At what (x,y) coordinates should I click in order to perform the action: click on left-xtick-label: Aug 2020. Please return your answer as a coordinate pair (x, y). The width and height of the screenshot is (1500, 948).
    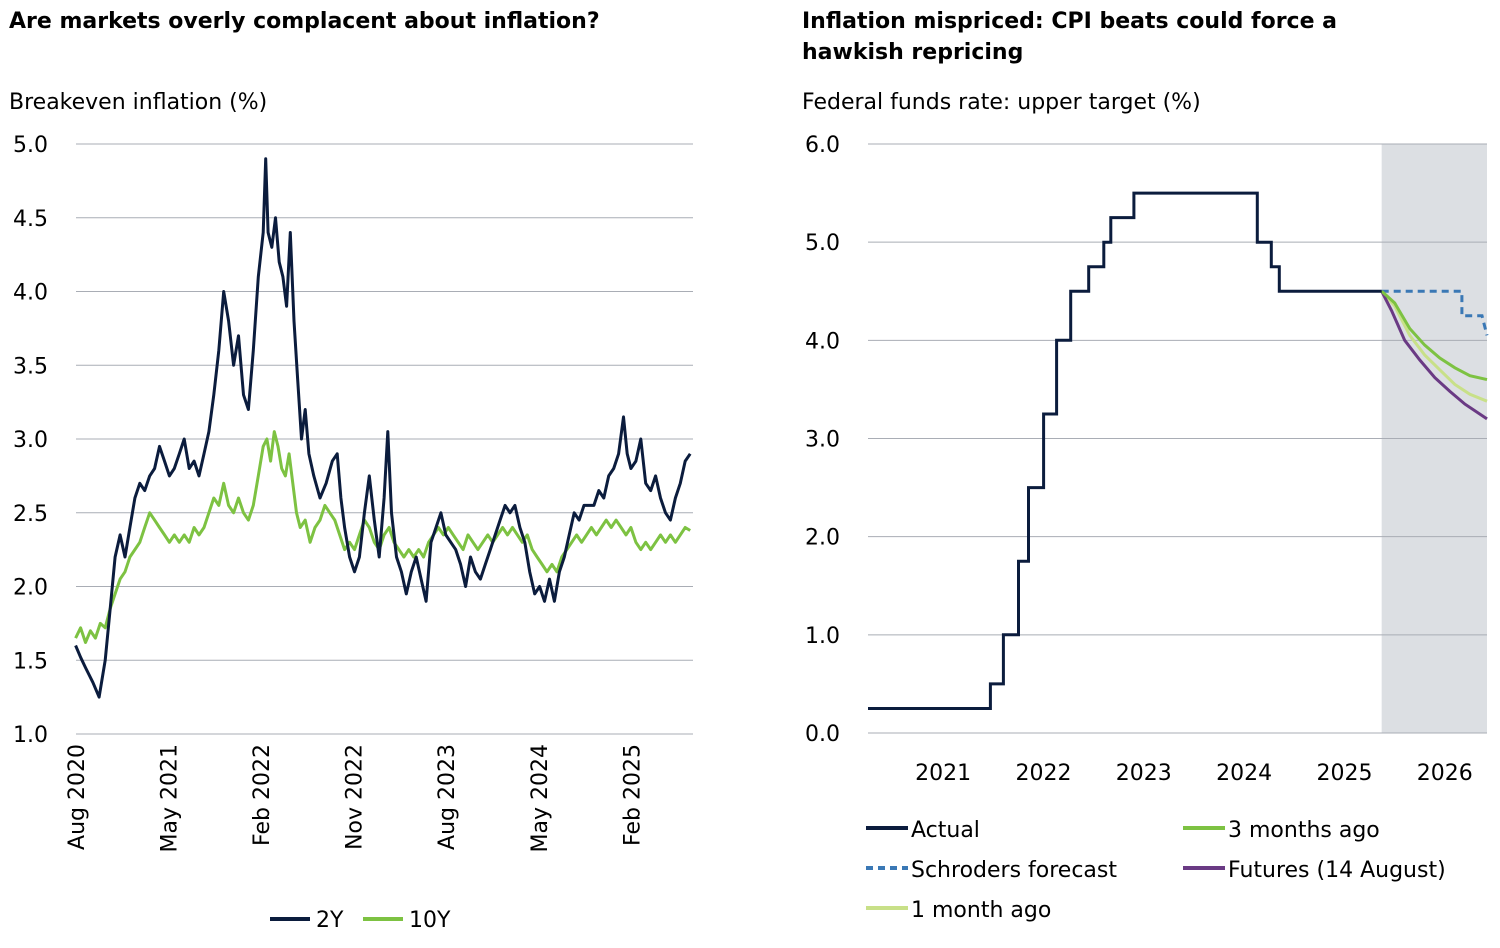
    Looking at the image, I should click on (77, 797).